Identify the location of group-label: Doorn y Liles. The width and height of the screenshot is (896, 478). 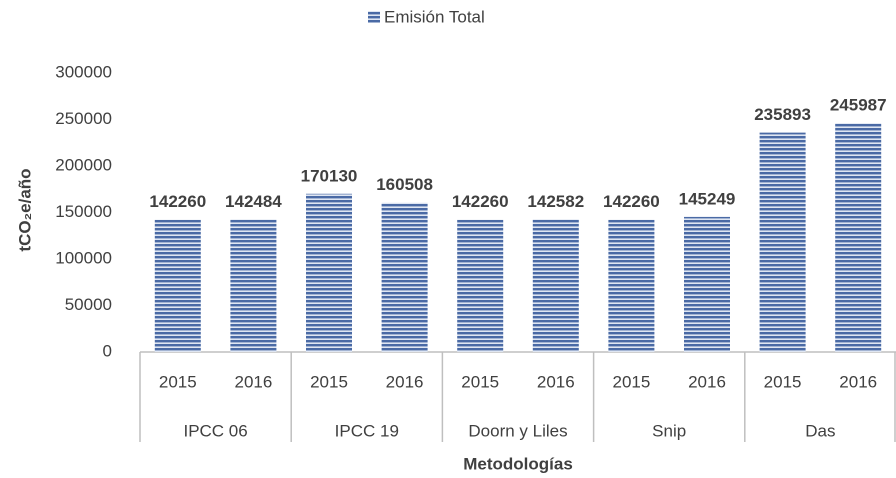
(517, 430).